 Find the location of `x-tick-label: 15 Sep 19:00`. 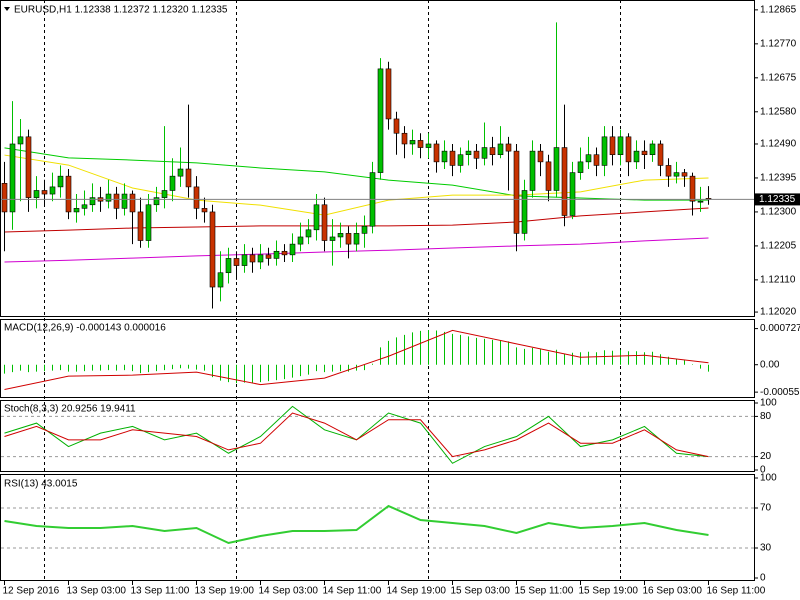

x-tick-label: 15 Sep 19:00 is located at coordinates (609, 591).